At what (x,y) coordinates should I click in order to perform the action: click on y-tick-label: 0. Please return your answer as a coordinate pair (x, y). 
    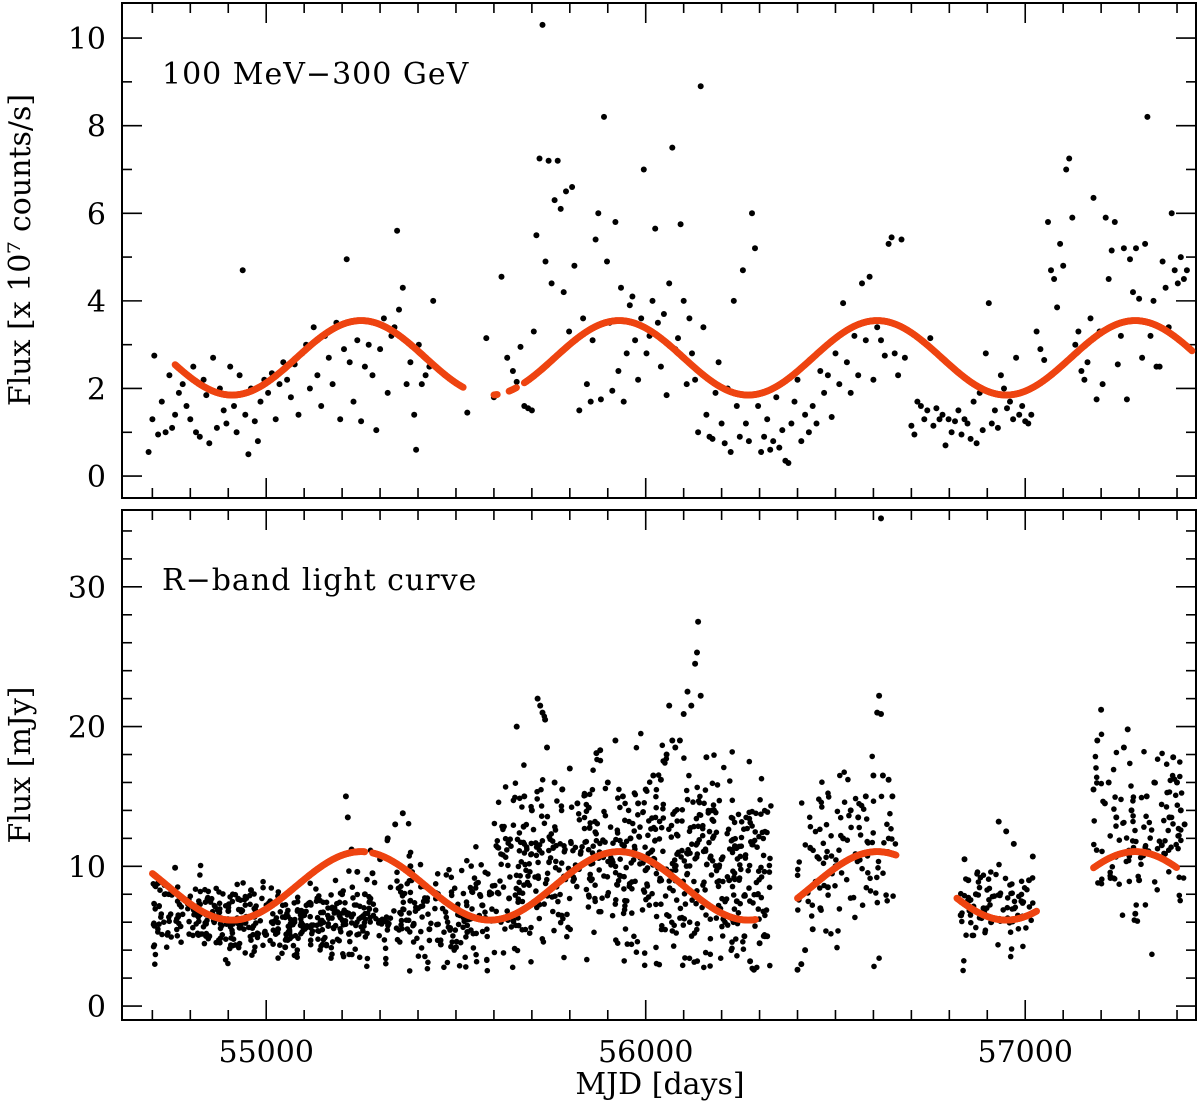
    Looking at the image, I should click on (96, 477).